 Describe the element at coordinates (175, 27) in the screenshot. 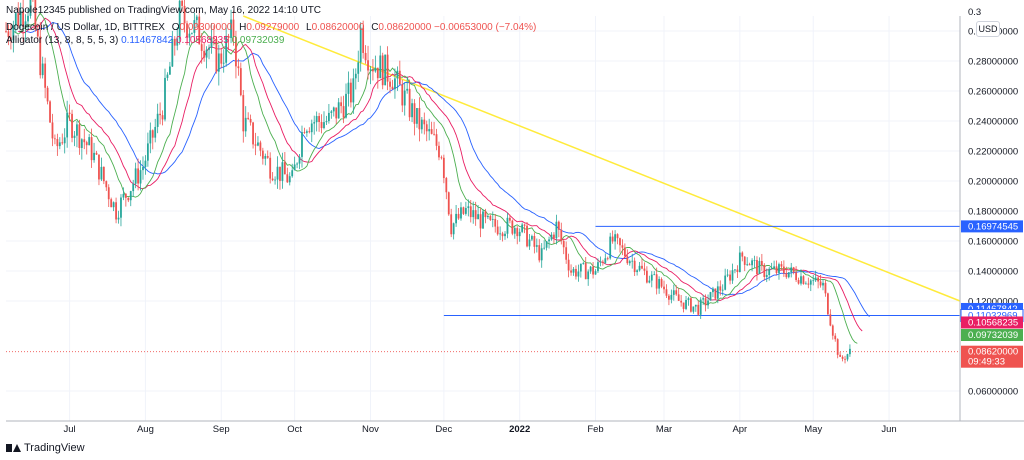

I see `open-label: O` at that location.